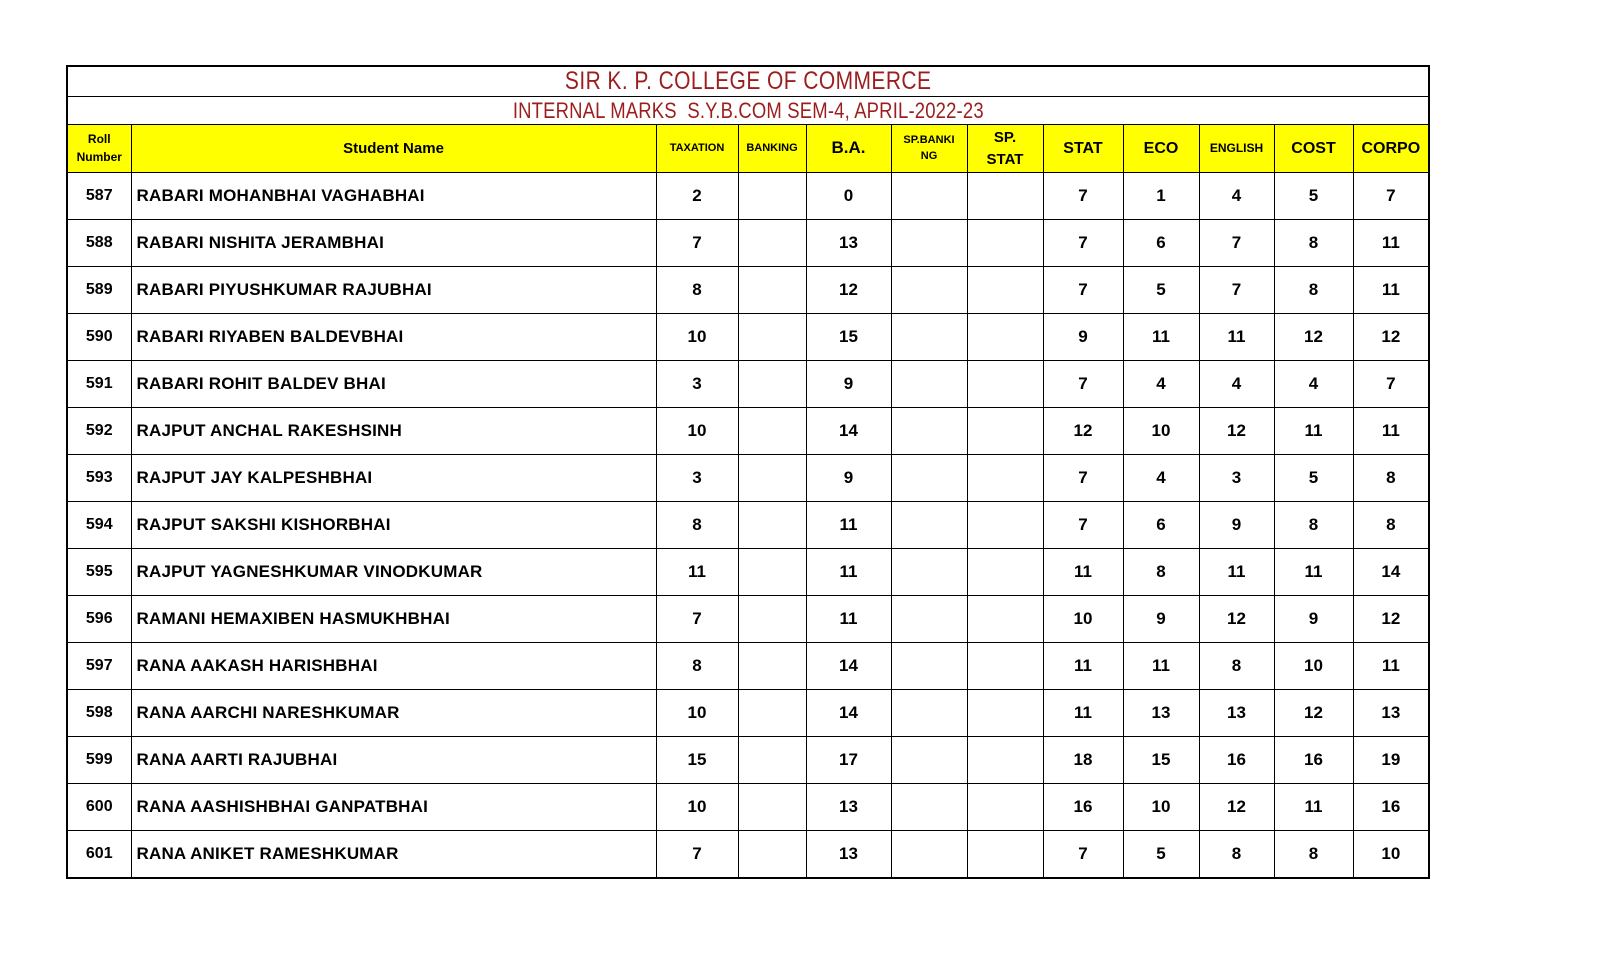 The height and width of the screenshot is (971, 1600). What do you see at coordinates (1005, 148) in the screenshot?
I see `column-header-sp_stat: SP. STAT` at bounding box center [1005, 148].